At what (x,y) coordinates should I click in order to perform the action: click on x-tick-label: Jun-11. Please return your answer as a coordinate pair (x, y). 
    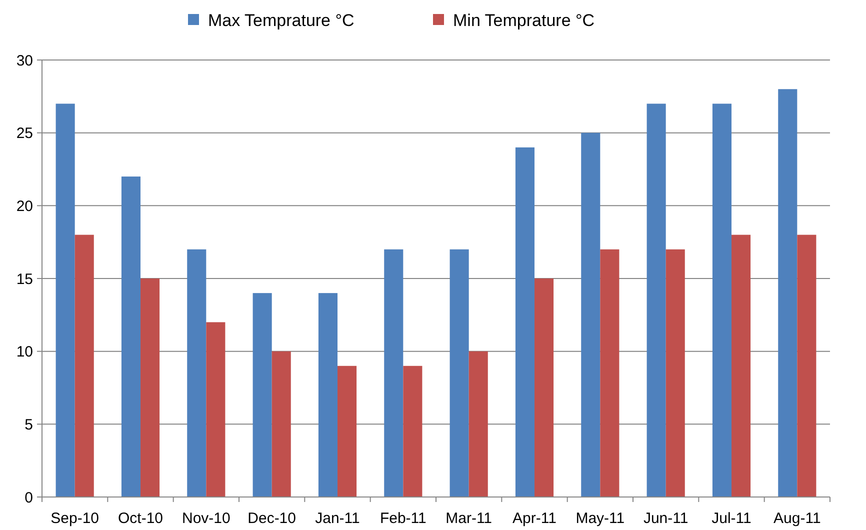
    Looking at the image, I should click on (665, 518).